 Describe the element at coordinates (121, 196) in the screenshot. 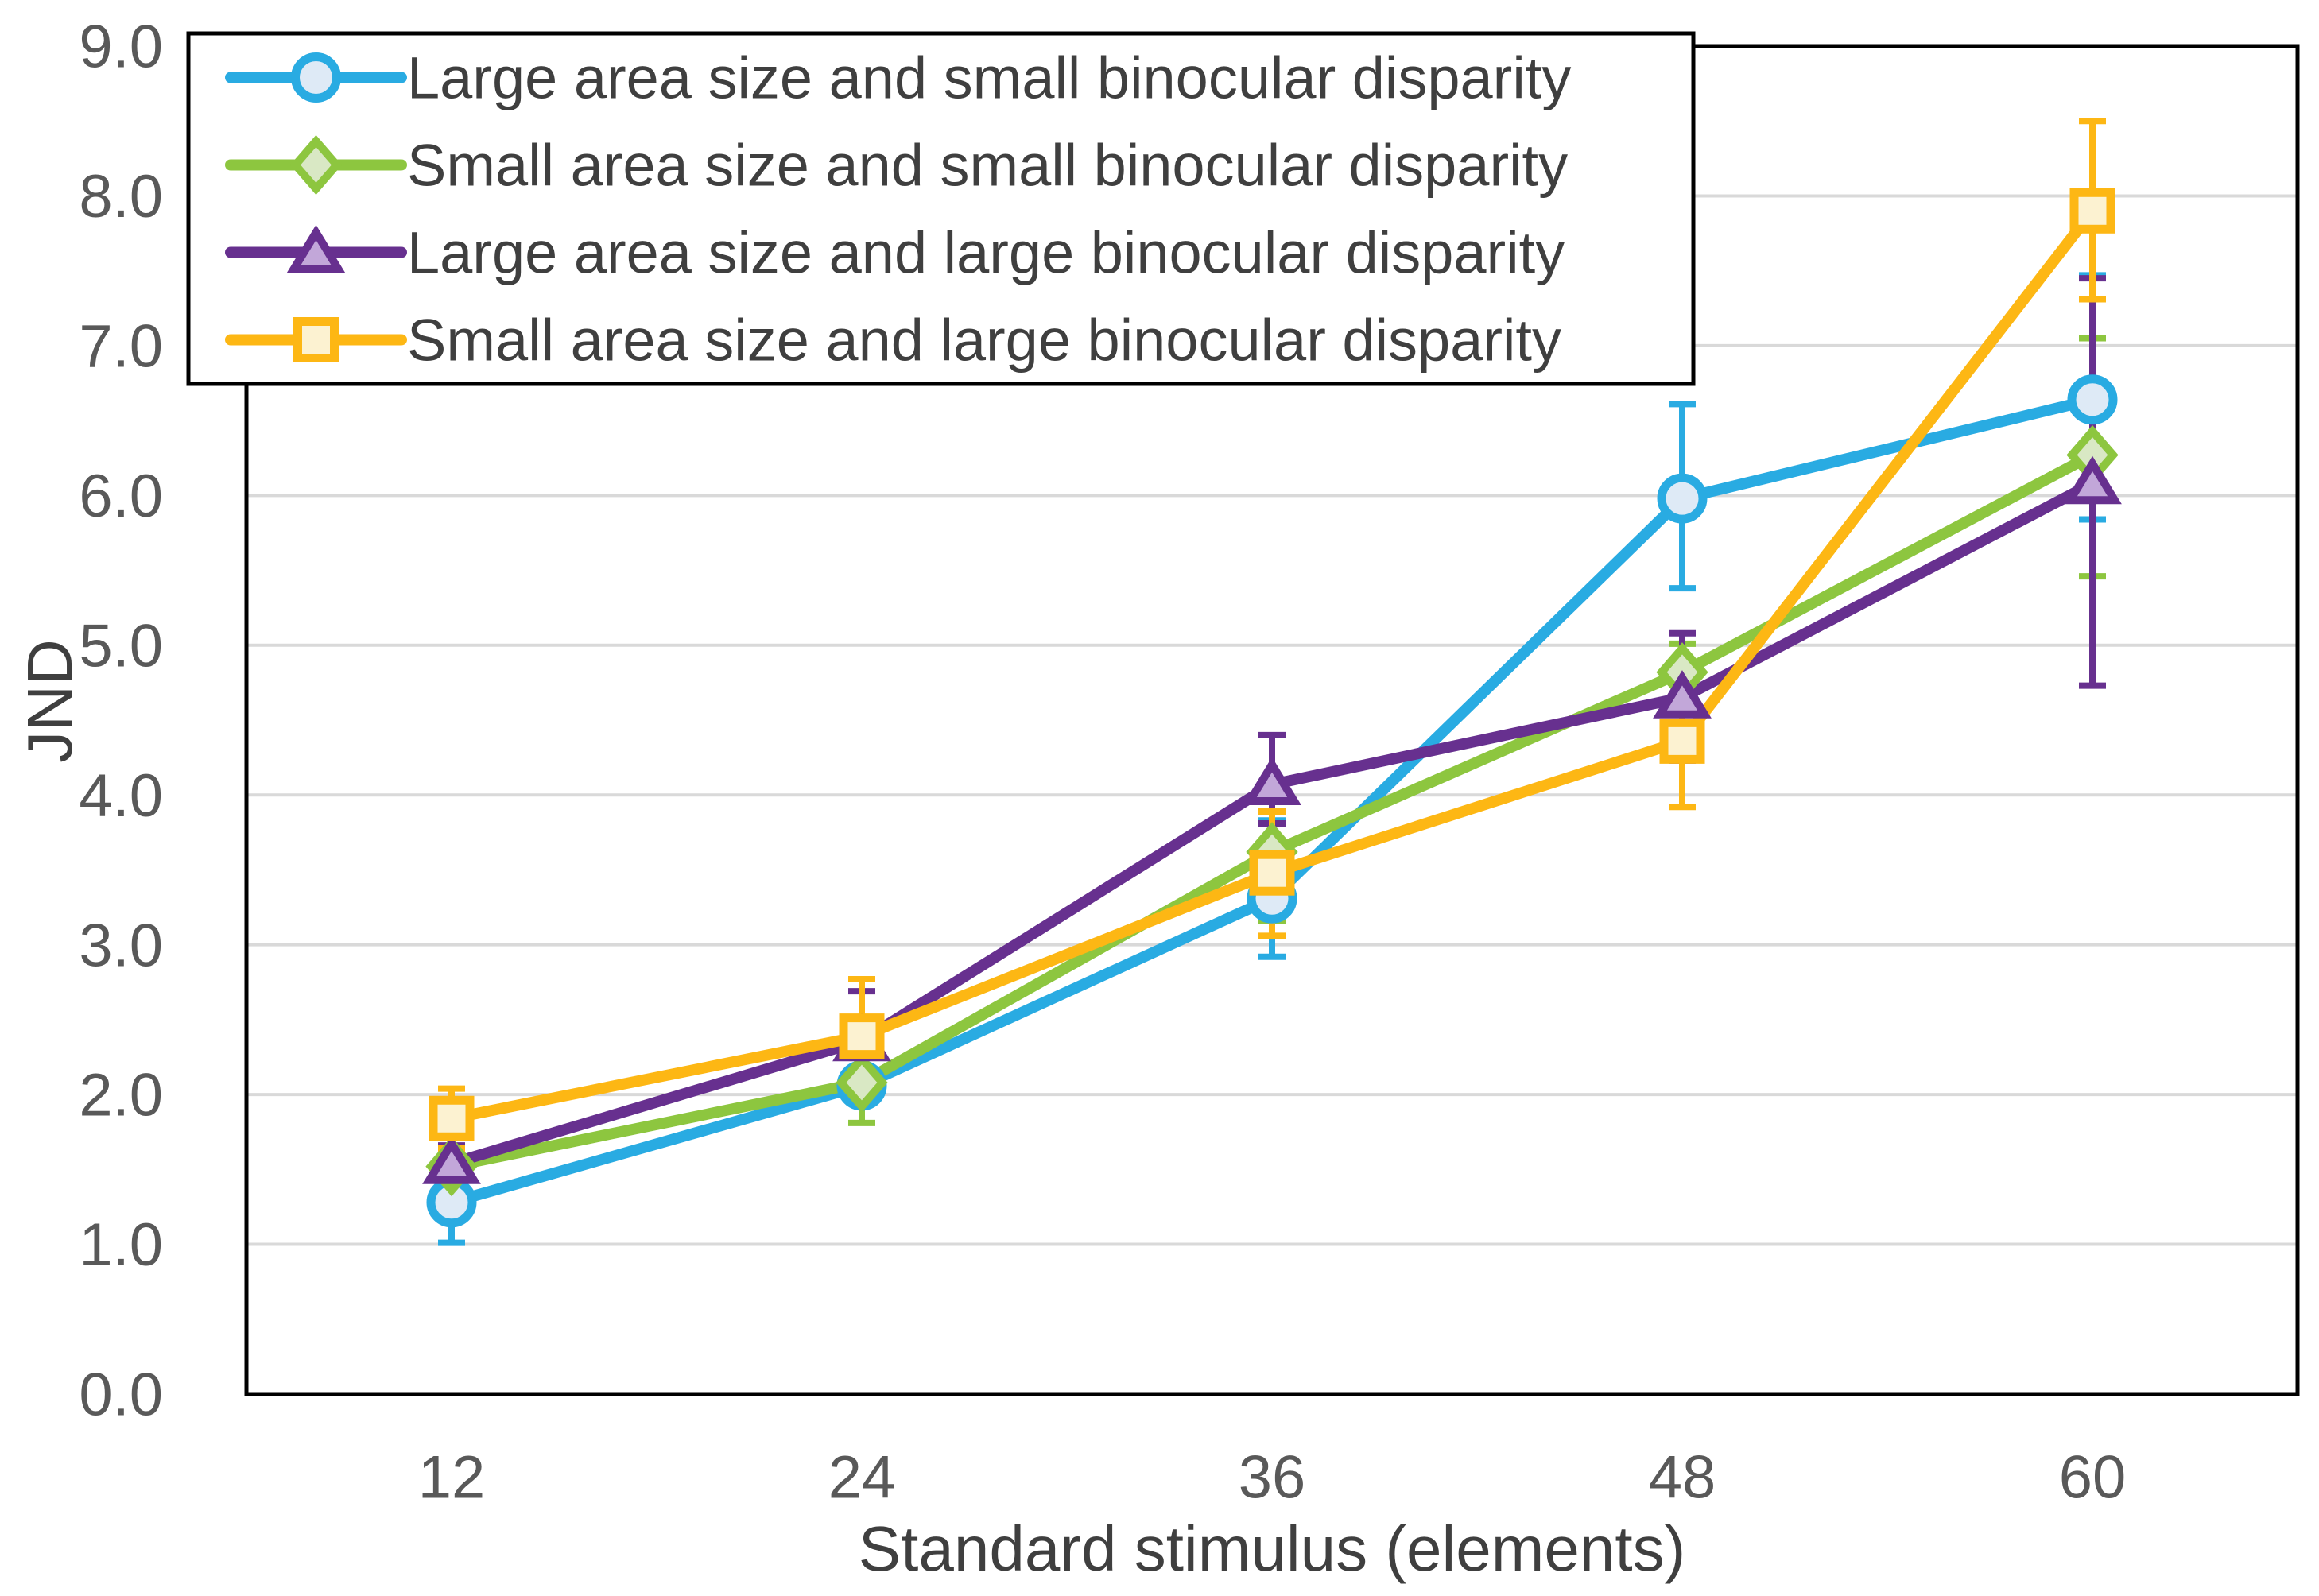

I see `y-tick-label: 8.0` at that location.